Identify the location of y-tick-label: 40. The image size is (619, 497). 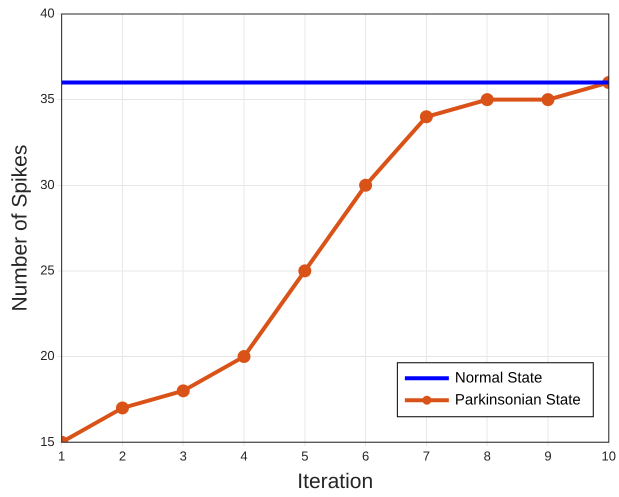
(47, 13).